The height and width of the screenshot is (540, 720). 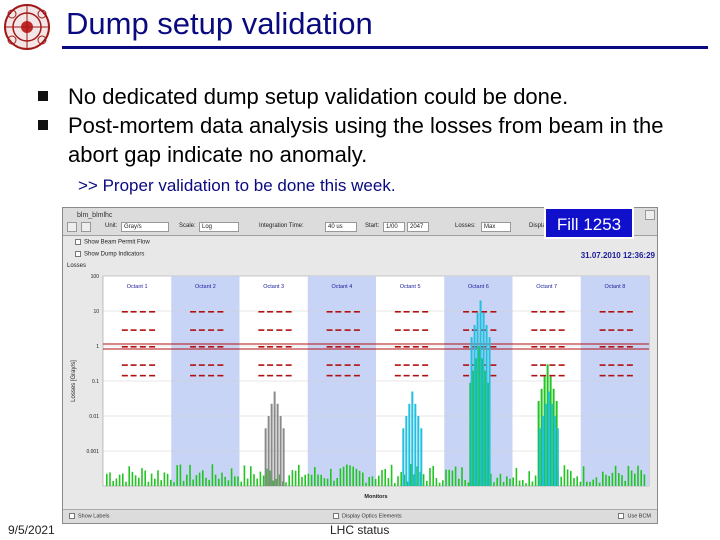 What do you see at coordinates (394, 227) in the screenshot?
I see `start-input: 1/00` at bounding box center [394, 227].